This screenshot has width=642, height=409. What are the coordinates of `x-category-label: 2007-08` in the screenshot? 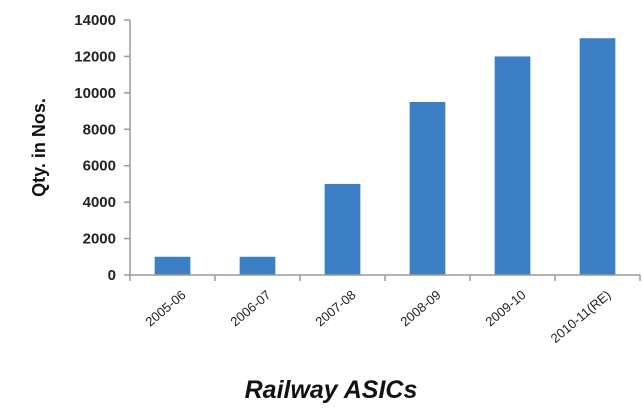 It's located at (335, 308).